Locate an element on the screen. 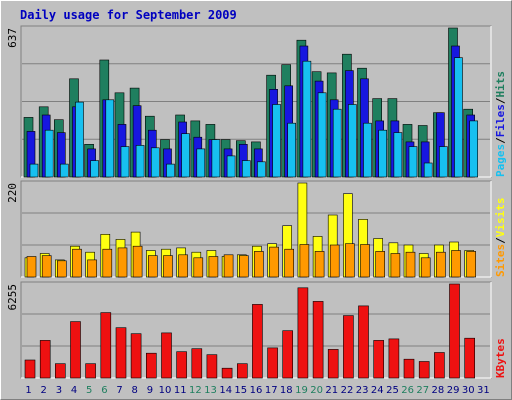  x-tick-label: 28 is located at coordinates (438, 390).